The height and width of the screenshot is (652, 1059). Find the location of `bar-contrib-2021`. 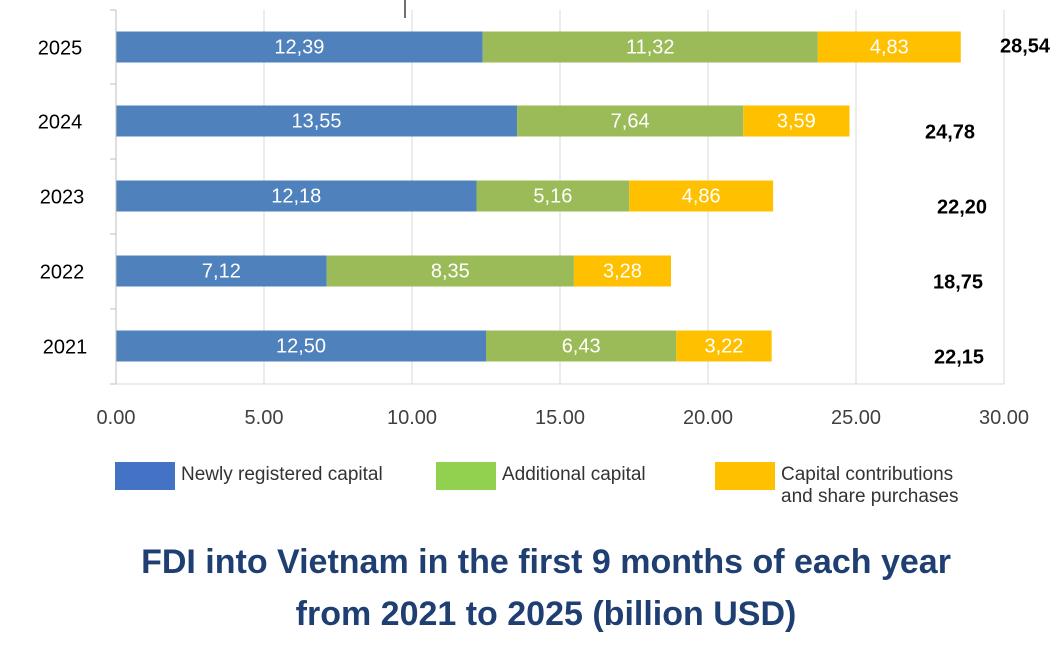

bar-contrib-2021 is located at coordinates (724, 346).